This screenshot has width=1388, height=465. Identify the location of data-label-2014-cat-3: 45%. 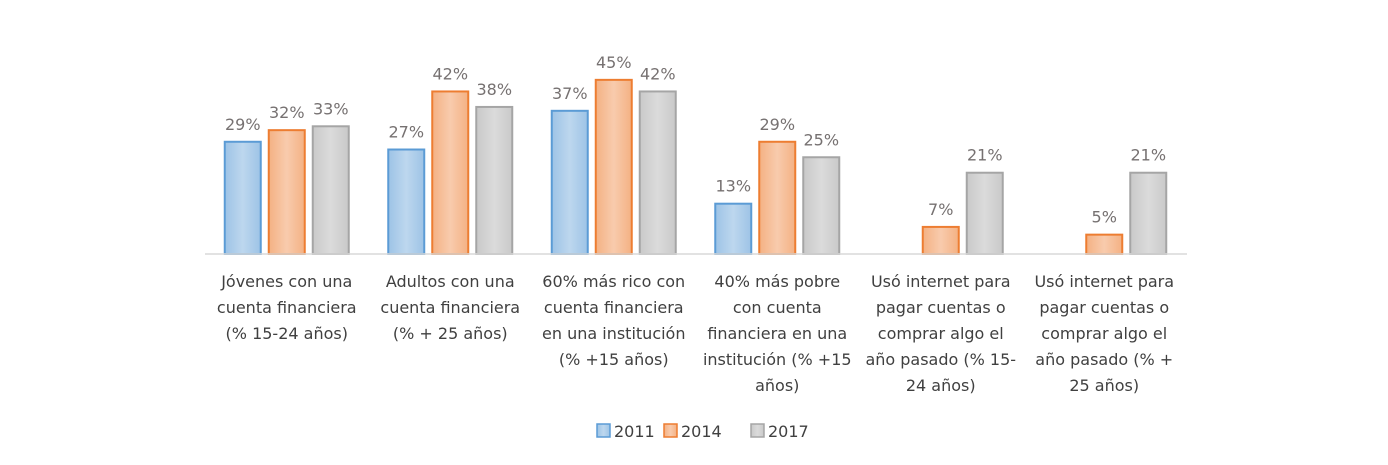
(614, 62).